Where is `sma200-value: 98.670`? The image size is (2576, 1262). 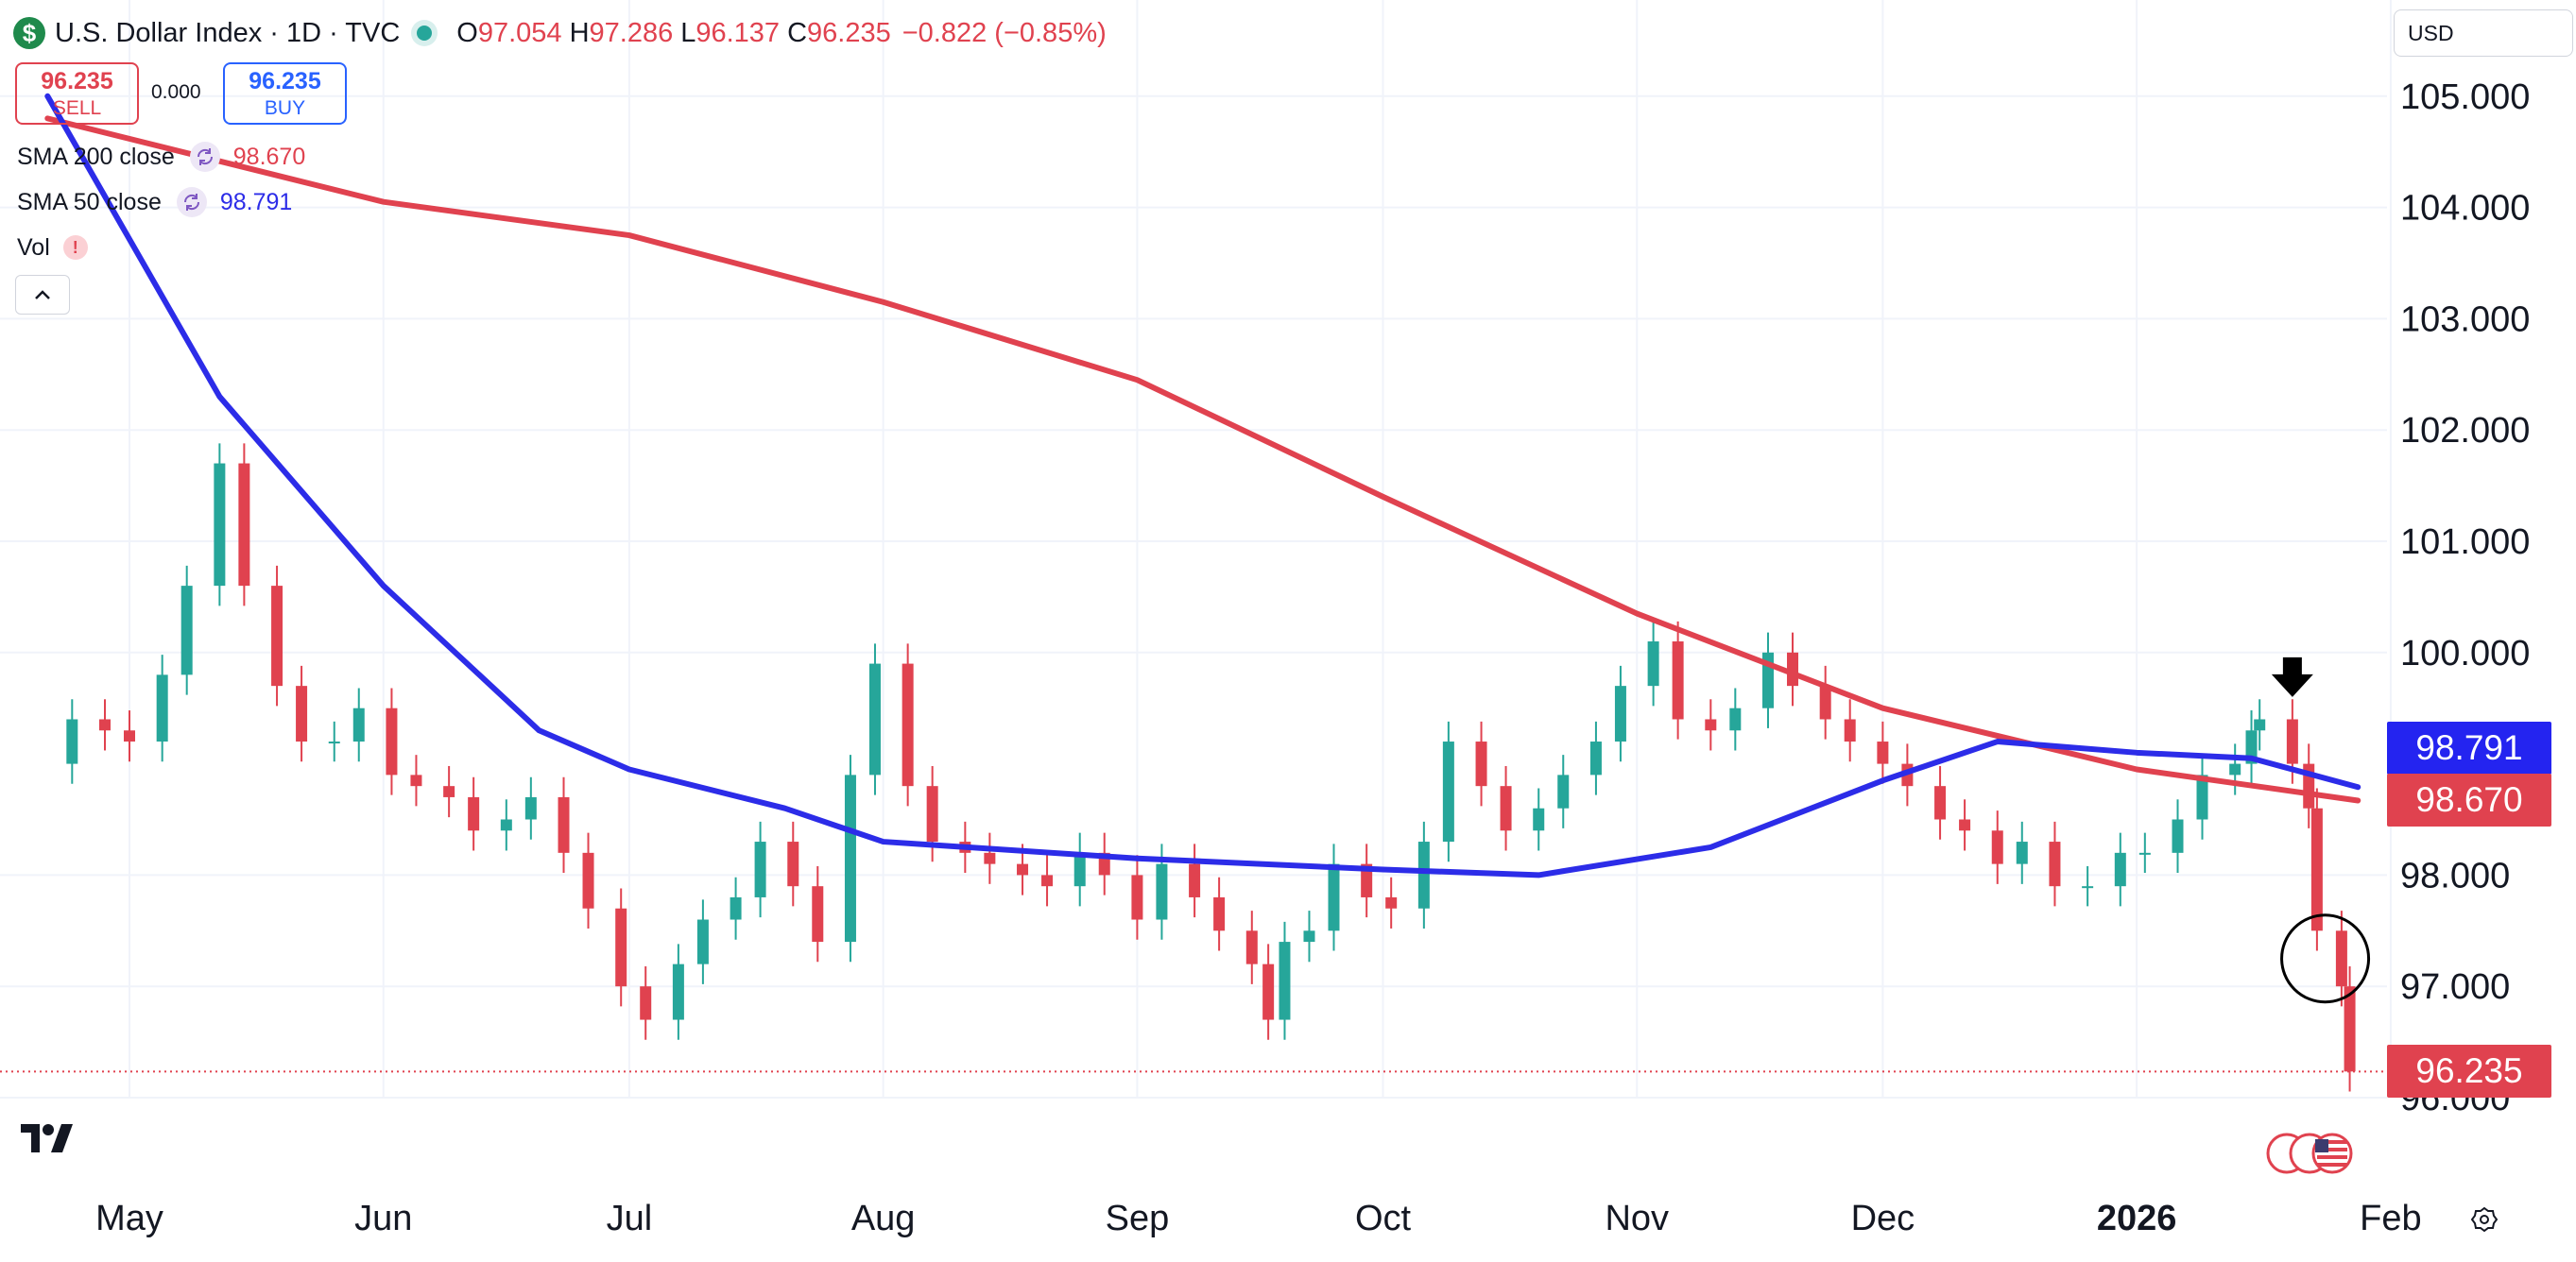 sma200-value: 98.670 is located at coordinates (269, 157).